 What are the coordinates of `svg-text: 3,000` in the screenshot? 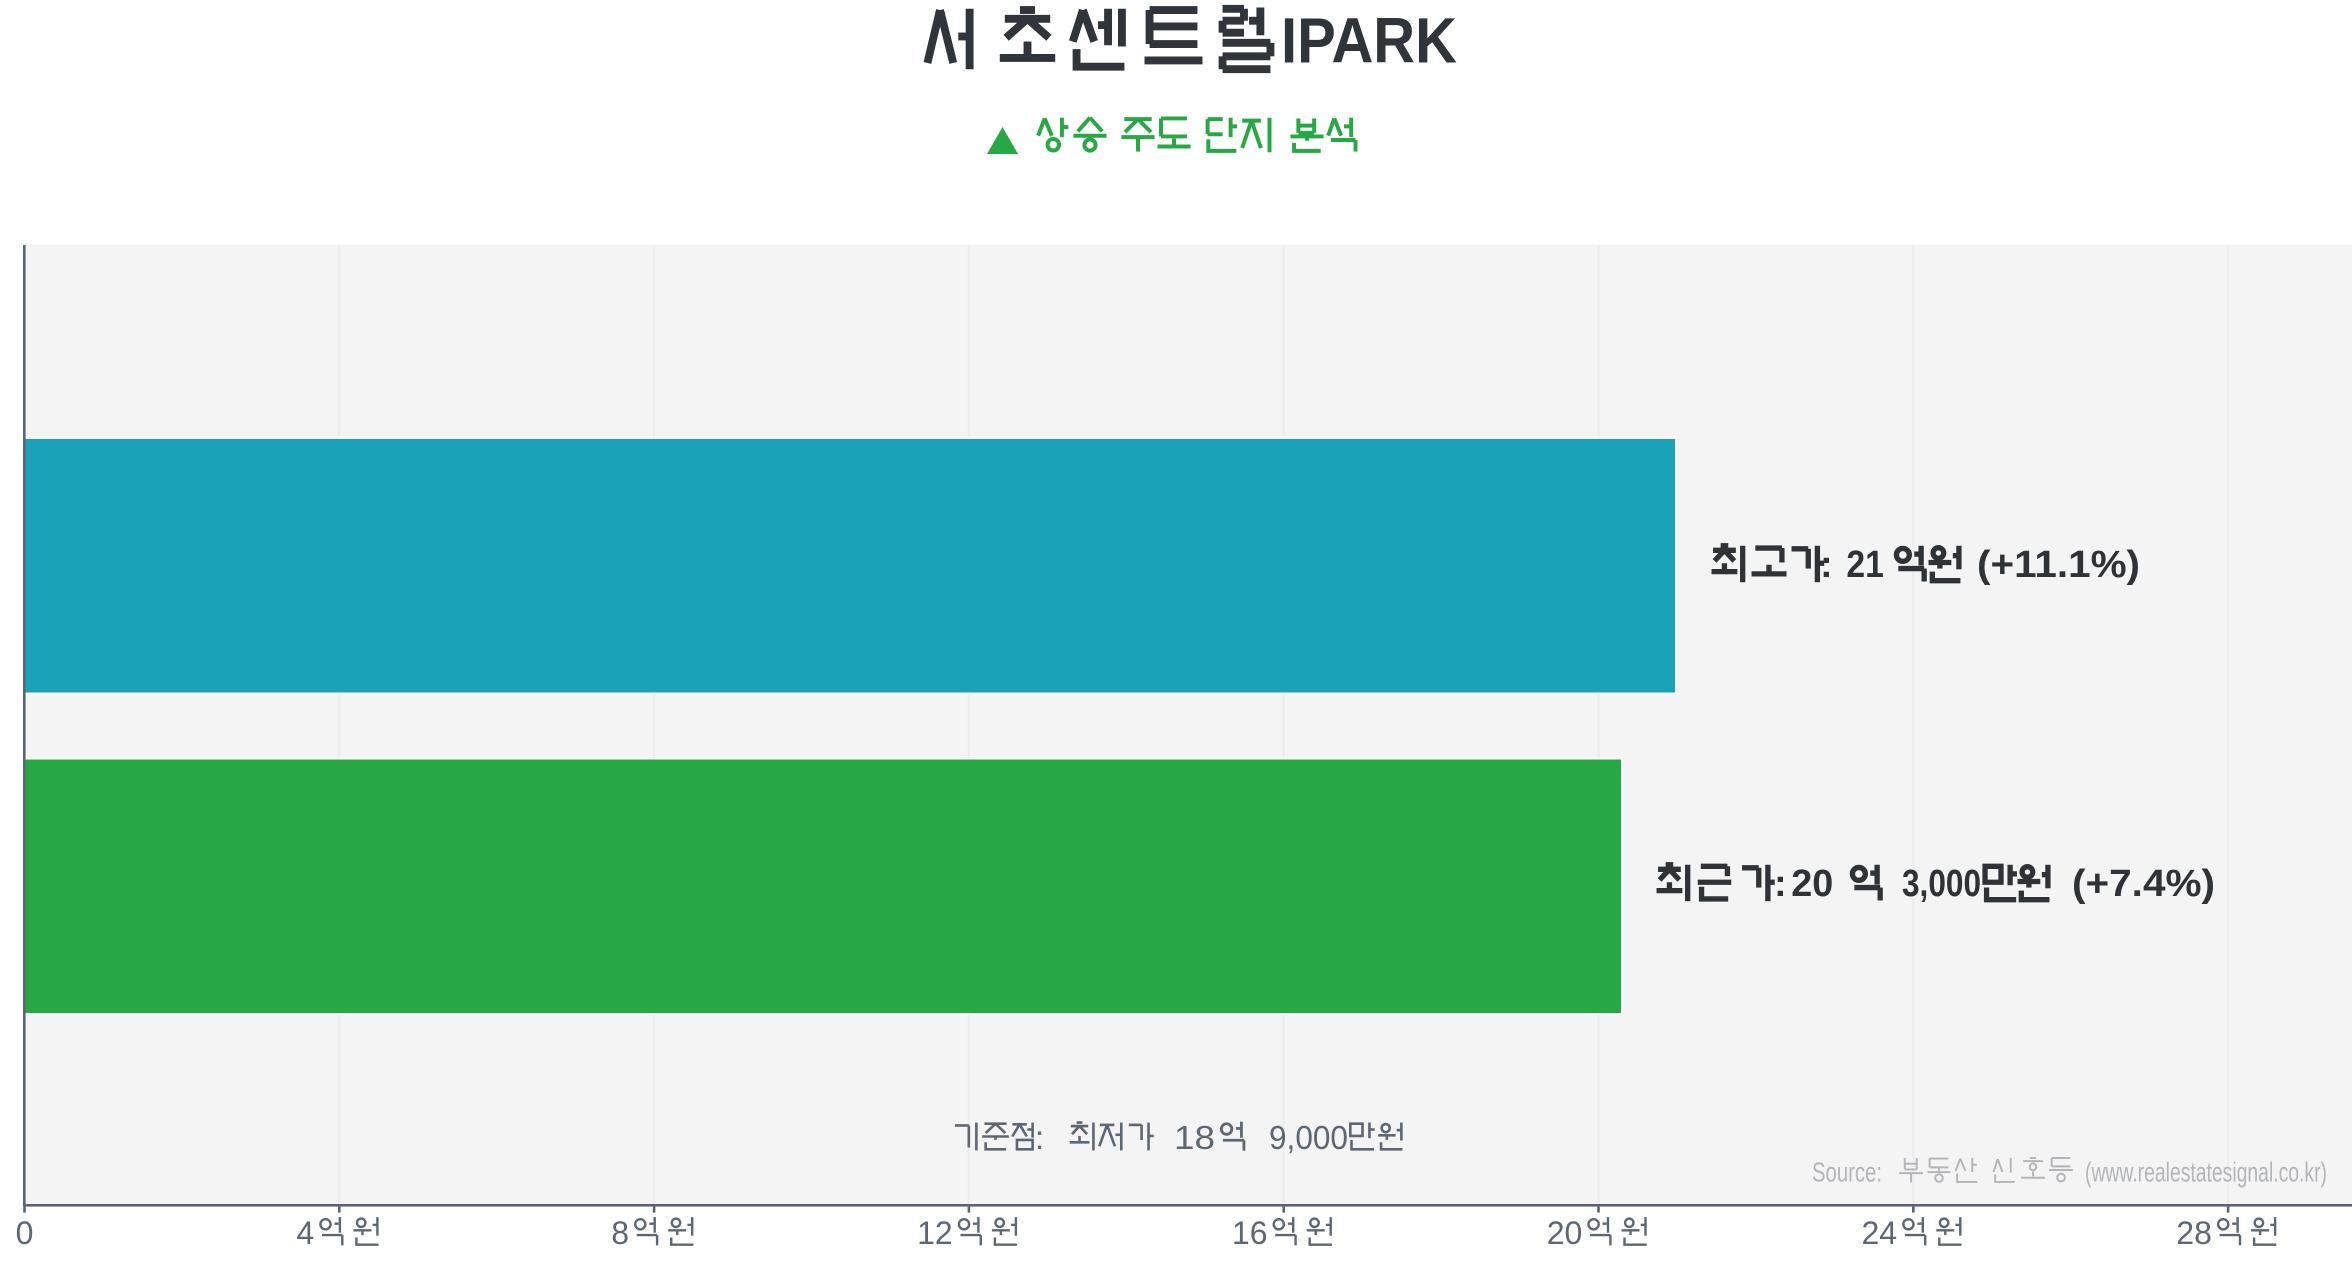 It's located at (1941, 884).